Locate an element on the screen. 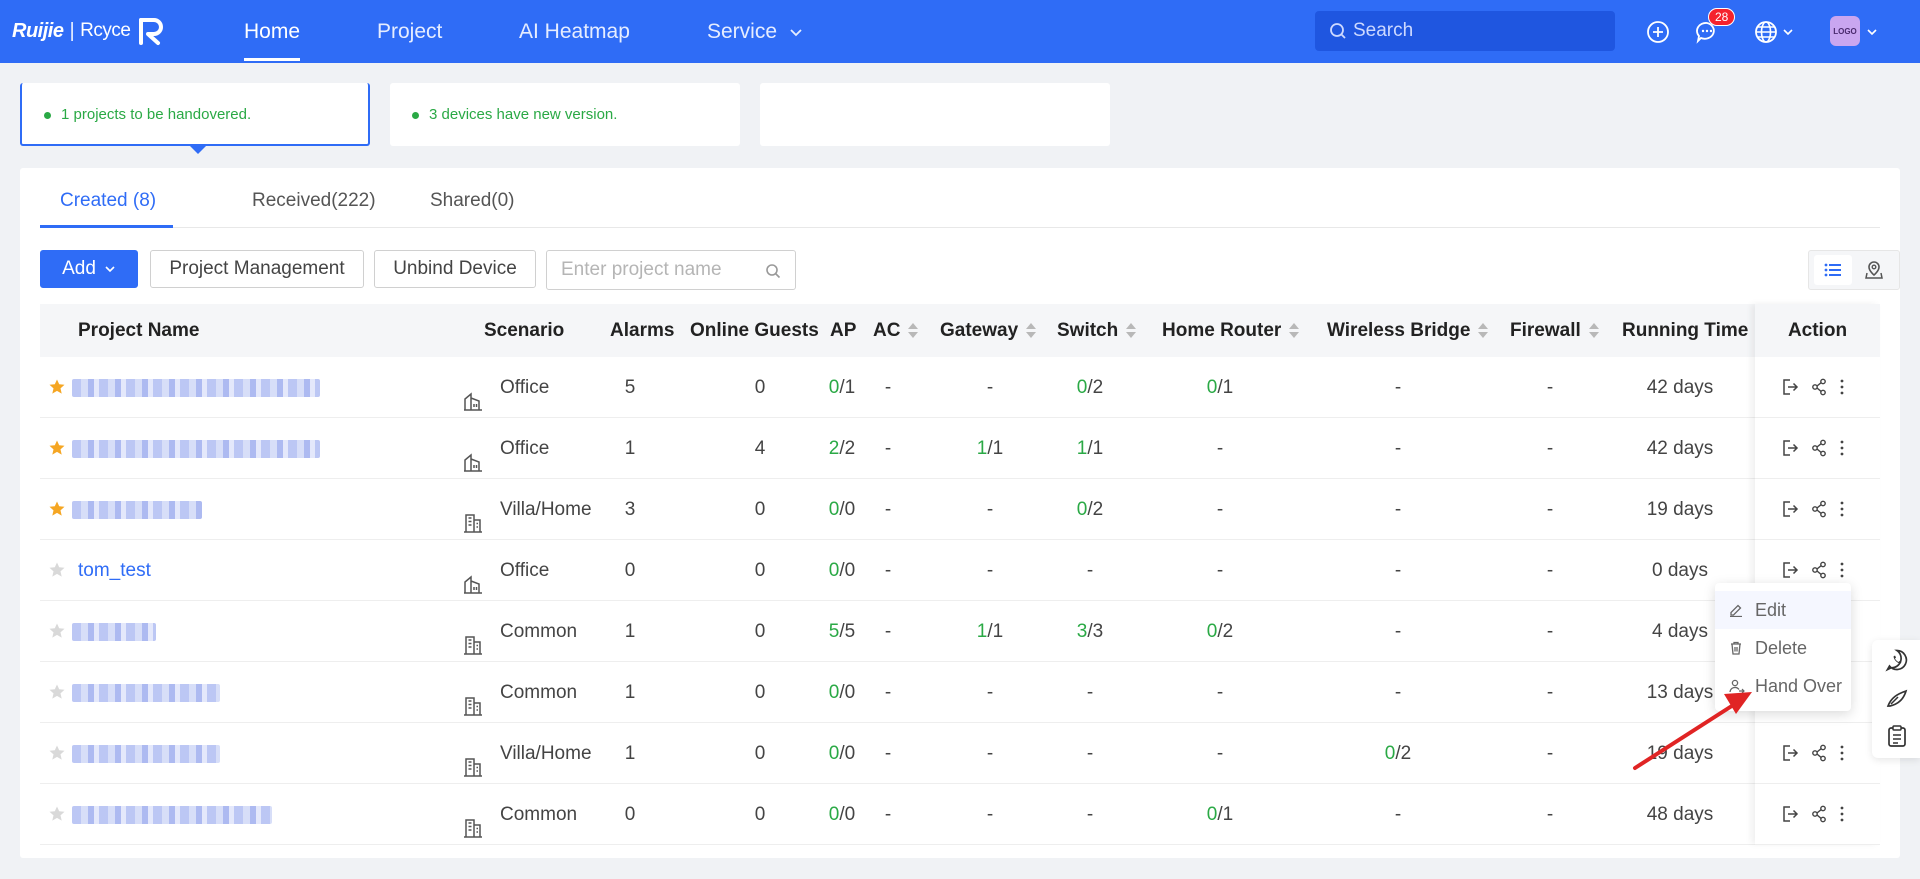  project-management-button: Project Management is located at coordinates (257, 269).